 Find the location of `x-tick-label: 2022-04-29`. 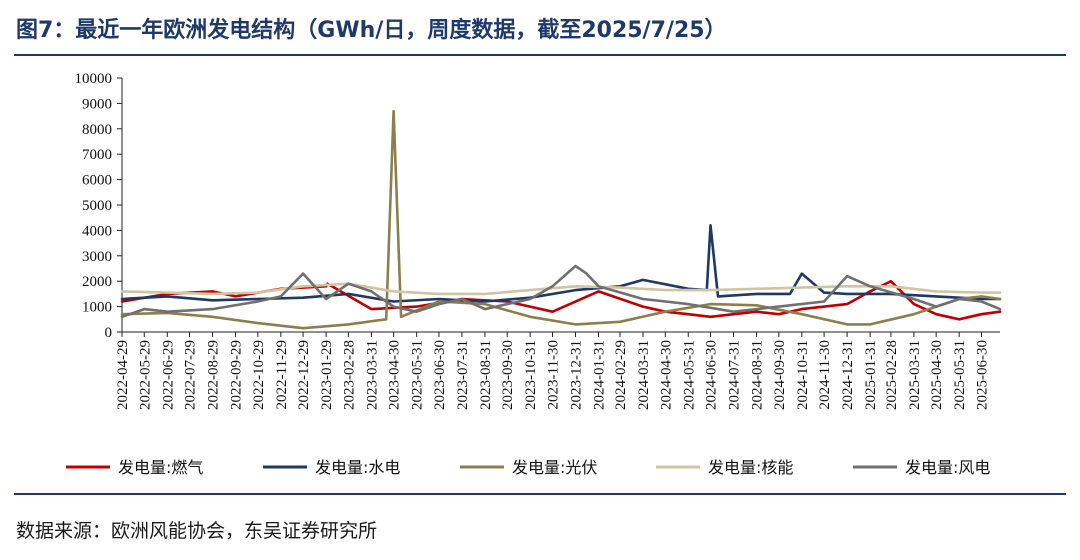

x-tick-label: 2022-04-29 is located at coordinates (123, 375).